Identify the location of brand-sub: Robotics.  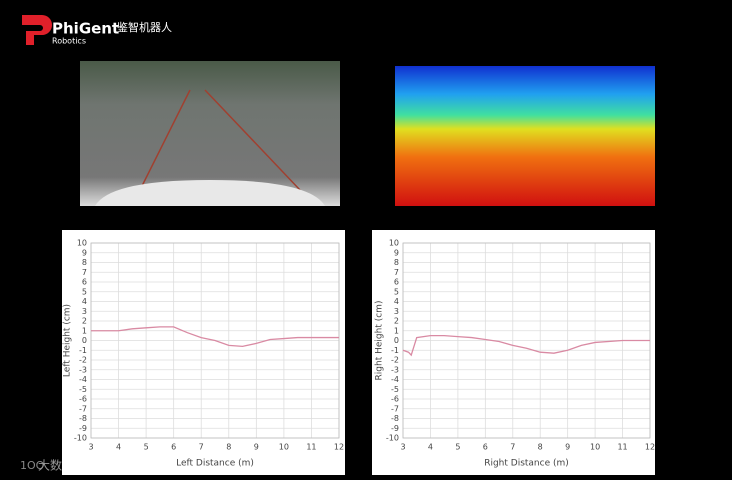
(69, 41).